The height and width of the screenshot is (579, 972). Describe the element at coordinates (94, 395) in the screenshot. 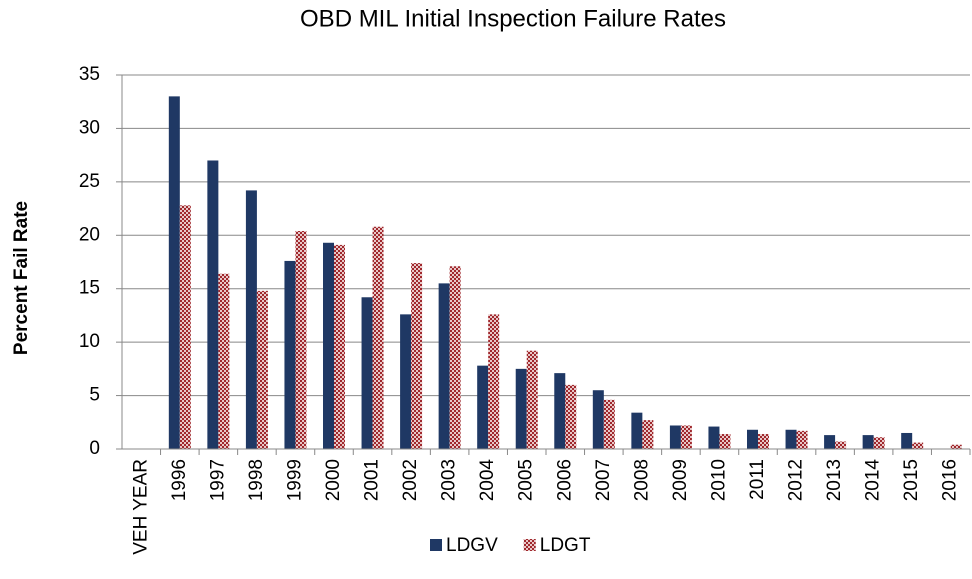

I see `y-tick-label: 5` at that location.